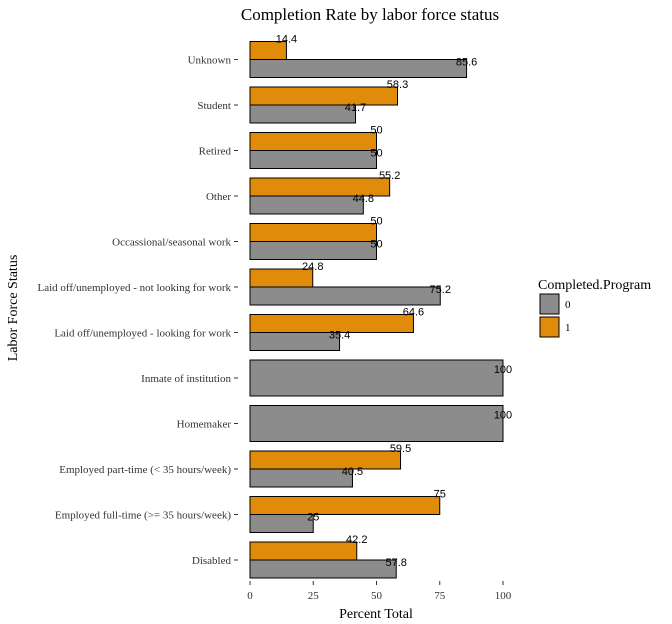 This screenshot has width=672, height=624. Describe the element at coordinates (363, 199) in the screenshot. I see `data-label-series-0: 44.8` at that location.